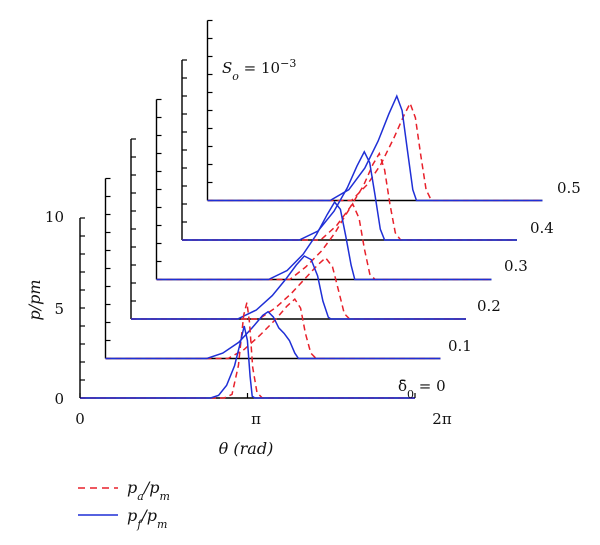 The width and height of the screenshot is (600, 545). I want to click on x-tick-label-0: 0, so click(80, 419).